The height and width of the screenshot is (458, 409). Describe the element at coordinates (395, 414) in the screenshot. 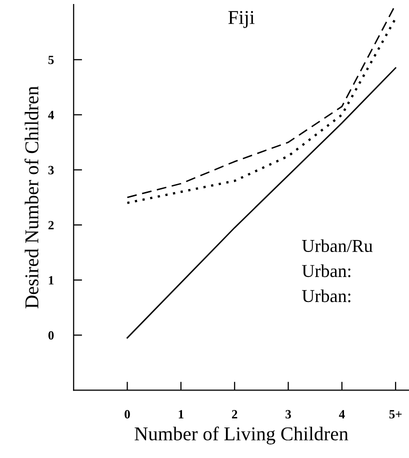

I see `x-tick-label: 5+` at that location.